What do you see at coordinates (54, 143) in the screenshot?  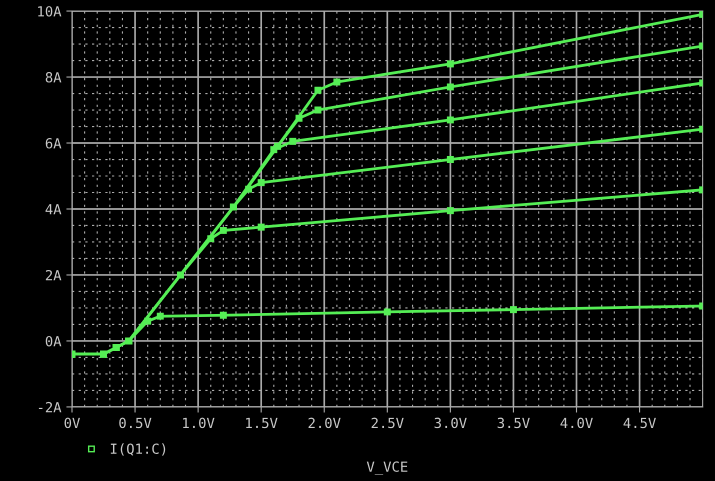 I see `y-tick-label: 6A` at bounding box center [54, 143].